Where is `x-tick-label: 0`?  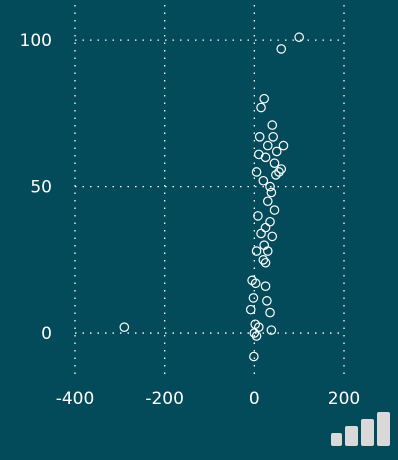 x-tick-label: 0 is located at coordinates (254, 399).